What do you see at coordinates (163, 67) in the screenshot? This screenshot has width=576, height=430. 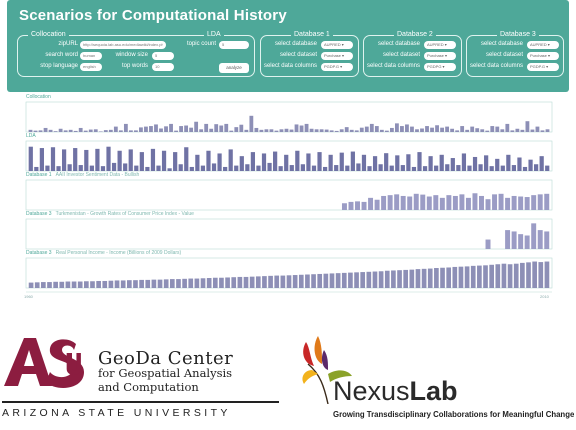 I see `top-words-input` at bounding box center [163, 67].